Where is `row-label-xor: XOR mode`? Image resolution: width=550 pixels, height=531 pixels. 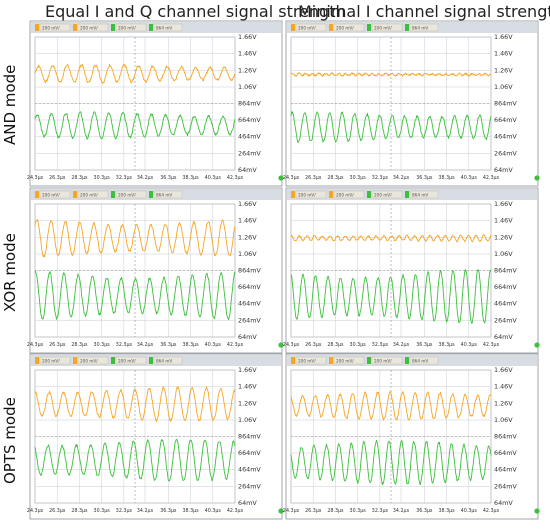
row-label-xor: XOR mode is located at coordinates (10, 272).